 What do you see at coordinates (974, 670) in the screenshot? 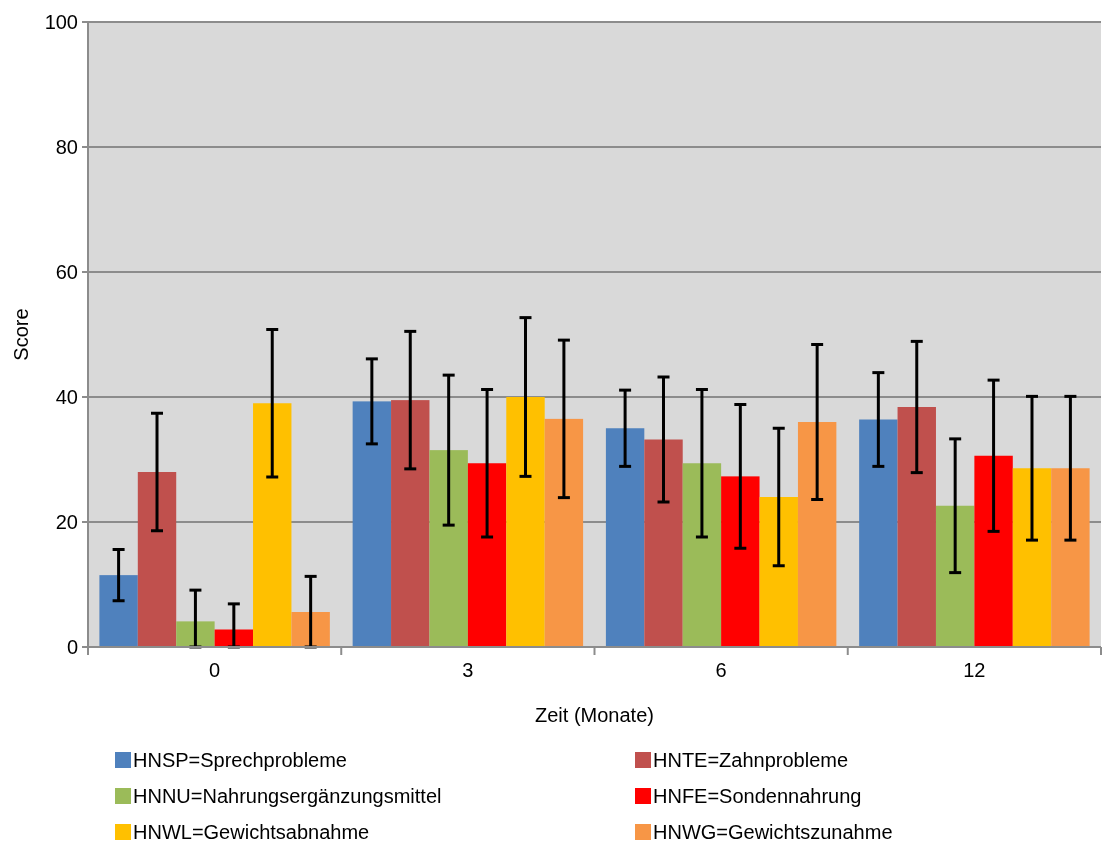
I see `x-tick-label: 12` at bounding box center [974, 670].